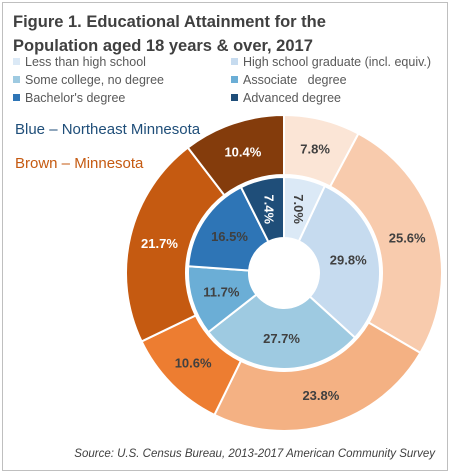  I want to click on outer-data-label-some-college: 23.8%, so click(320, 395).